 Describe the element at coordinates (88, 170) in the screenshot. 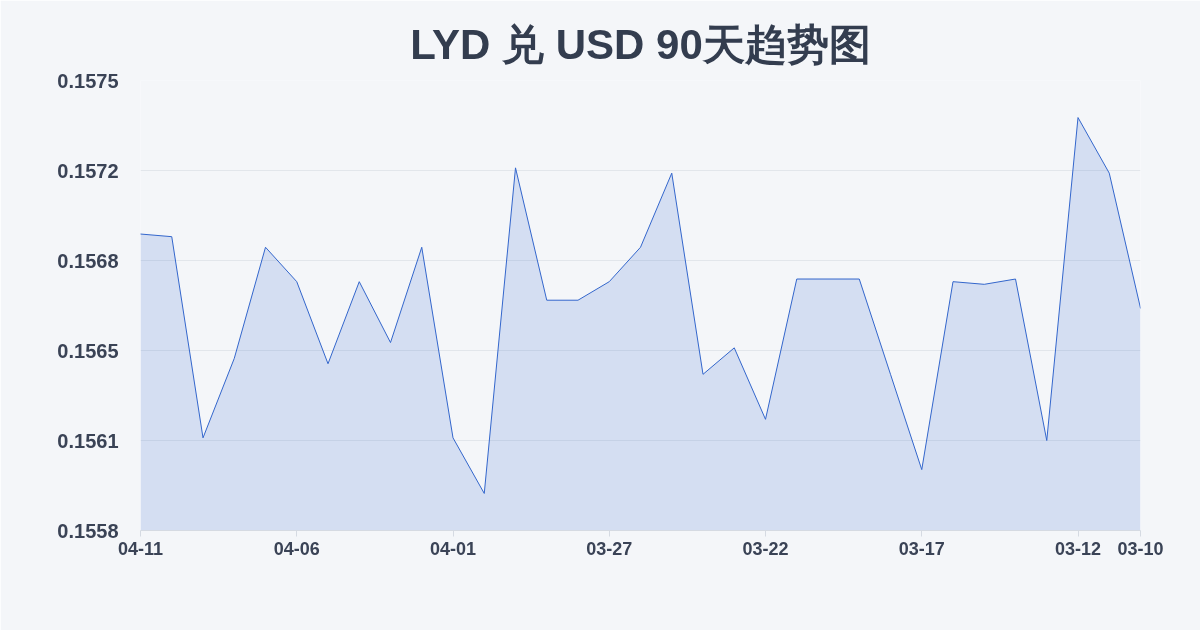

I see `y-tick-label: 0.1572` at that location.